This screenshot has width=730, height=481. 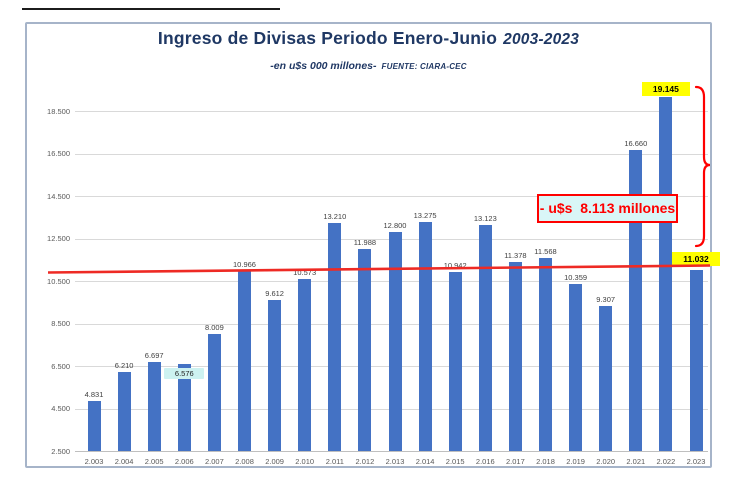 I want to click on bar-value-label: 13.275, so click(x=425, y=216).